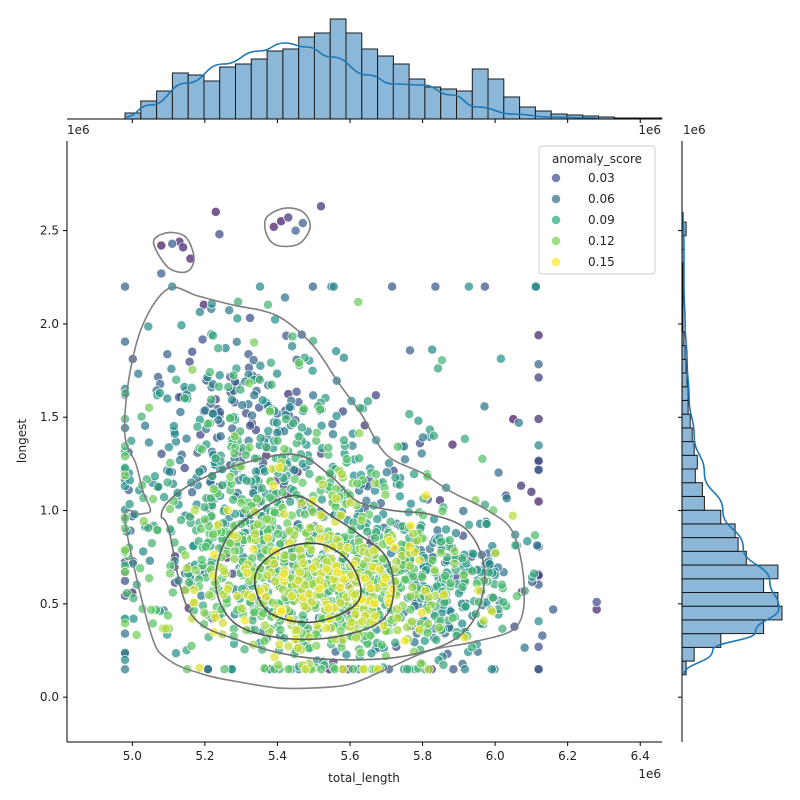 The width and height of the screenshot is (800, 800). I want to click on x-tick-label: 5.6, so click(349, 756).